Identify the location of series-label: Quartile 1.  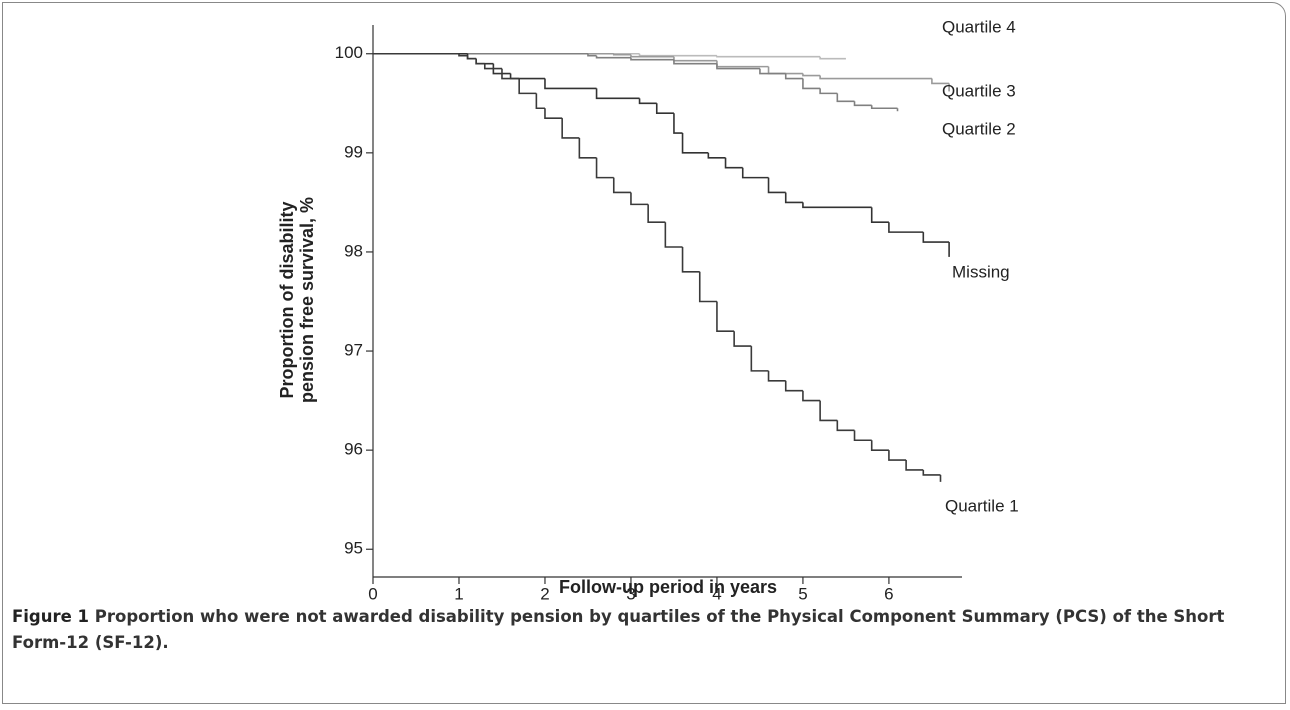
(982, 505).